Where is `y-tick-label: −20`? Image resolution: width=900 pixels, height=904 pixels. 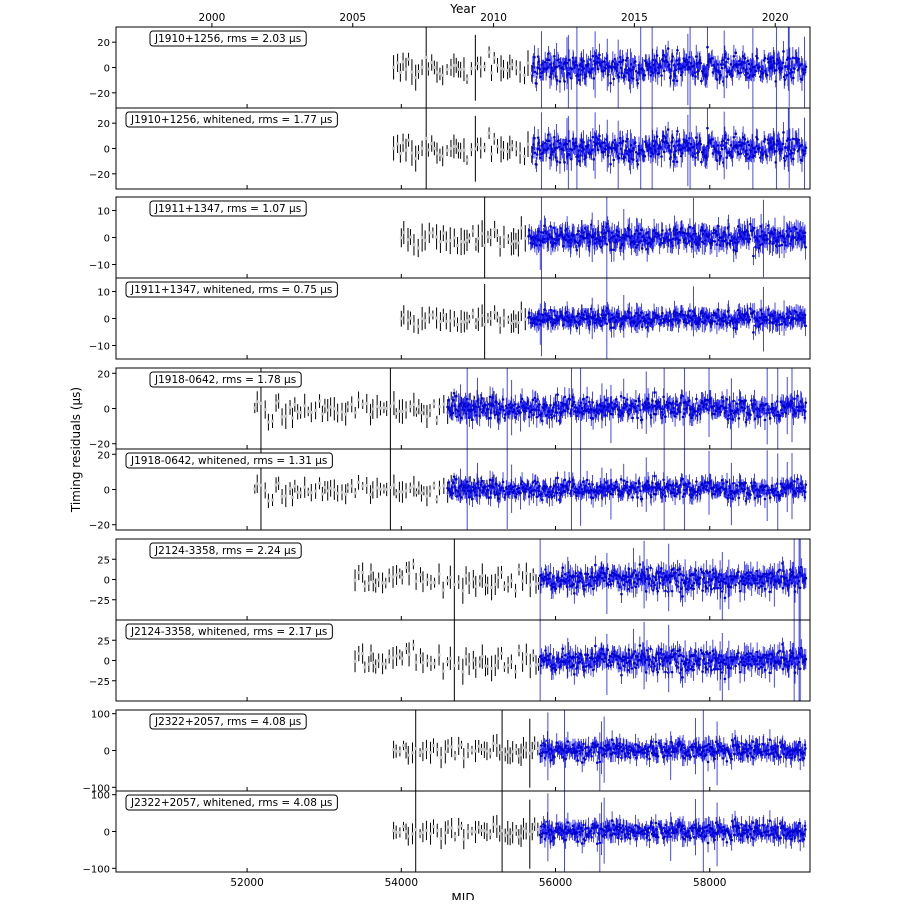 y-tick-label: −20 is located at coordinates (99, 94).